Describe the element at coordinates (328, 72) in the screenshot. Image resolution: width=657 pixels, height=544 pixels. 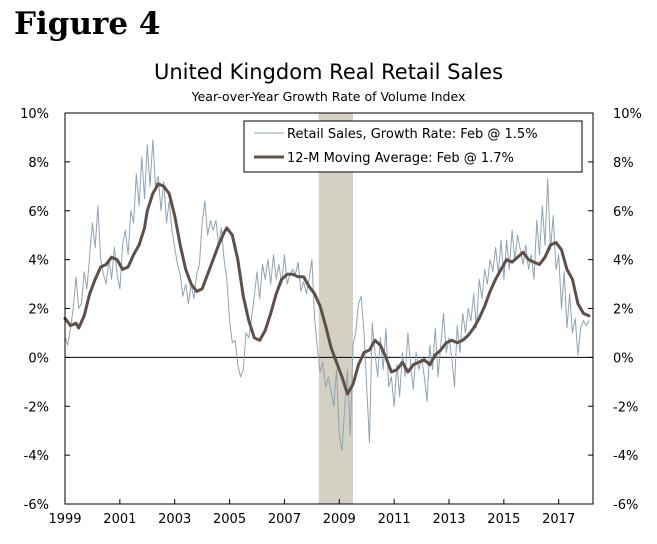
I see `chart-title: United Kingdom Real Retail Sales` at that location.